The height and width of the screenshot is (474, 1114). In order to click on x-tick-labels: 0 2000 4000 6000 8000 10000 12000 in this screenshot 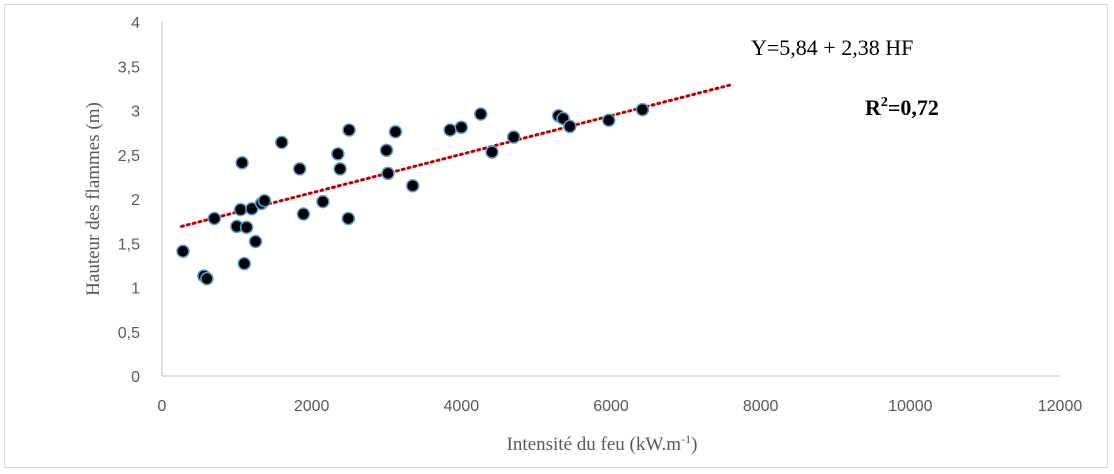, I will do `click(620, 406)`.